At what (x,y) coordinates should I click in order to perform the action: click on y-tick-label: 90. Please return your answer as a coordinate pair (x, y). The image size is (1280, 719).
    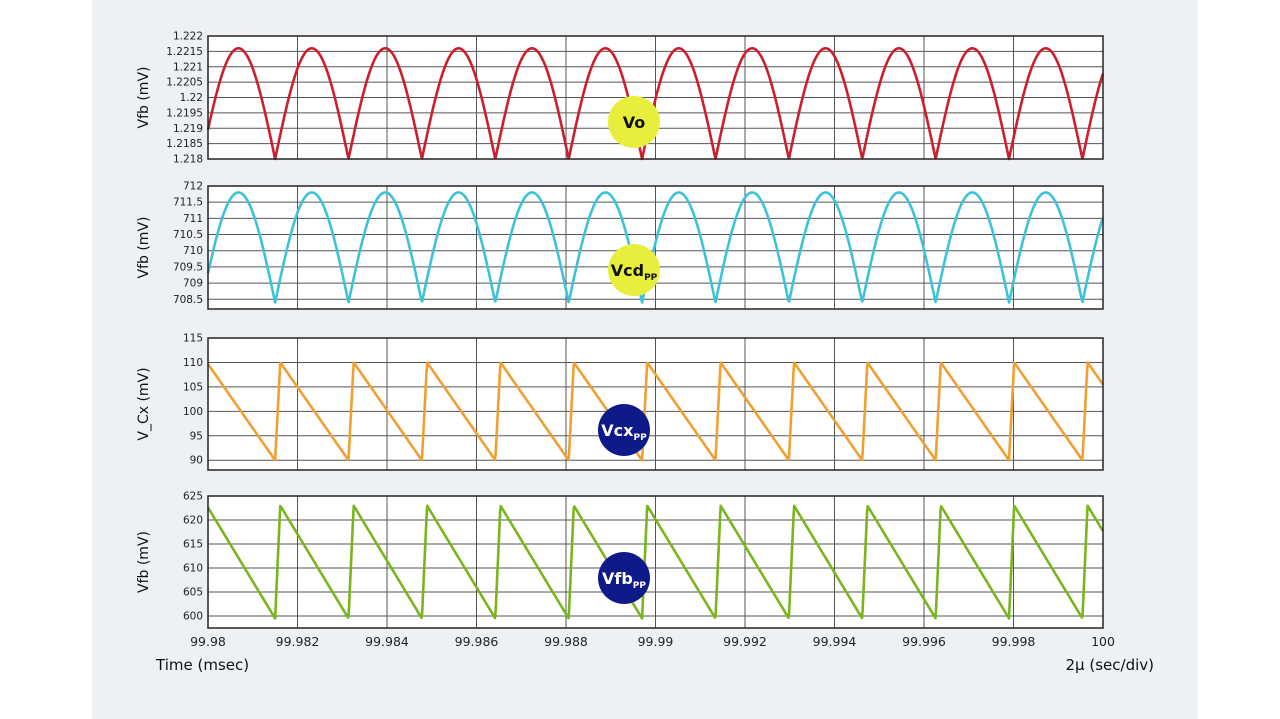
    Looking at the image, I should click on (196, 461).